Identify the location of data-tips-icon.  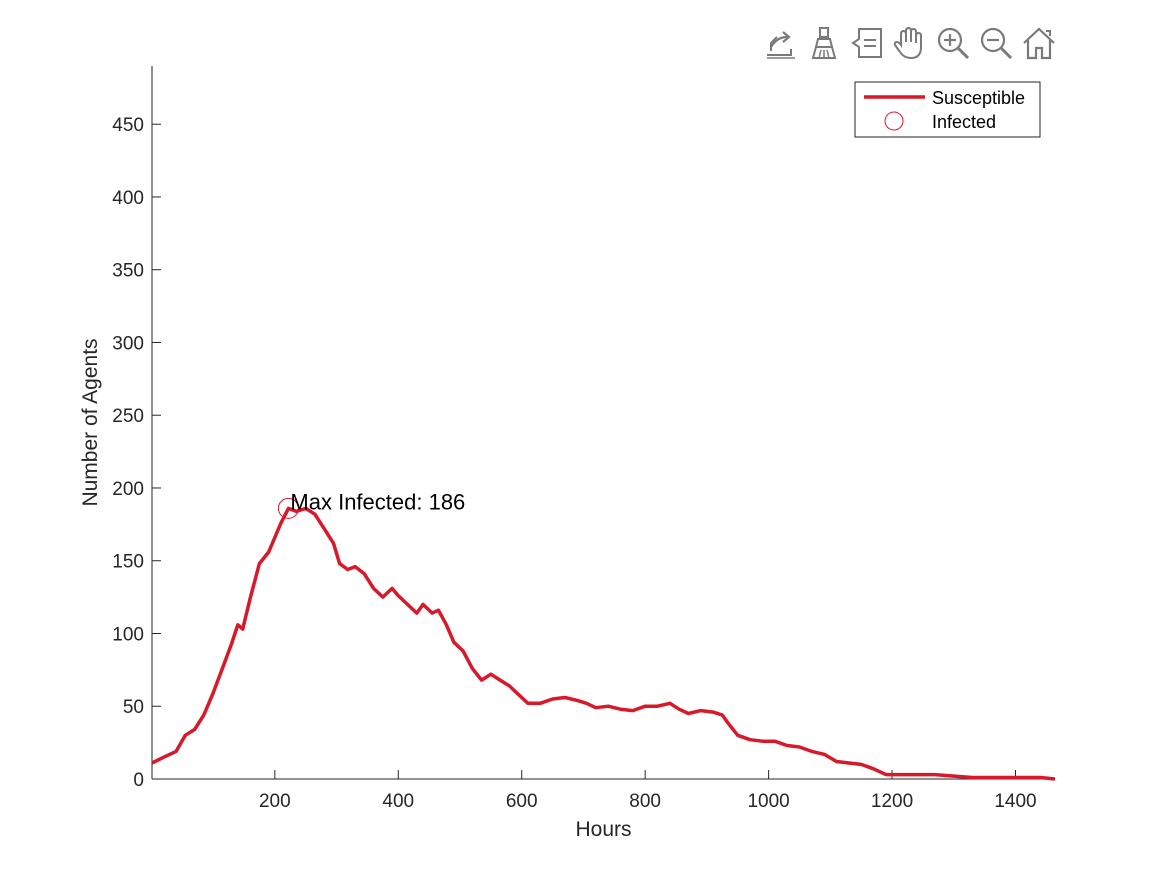
(866, 43).